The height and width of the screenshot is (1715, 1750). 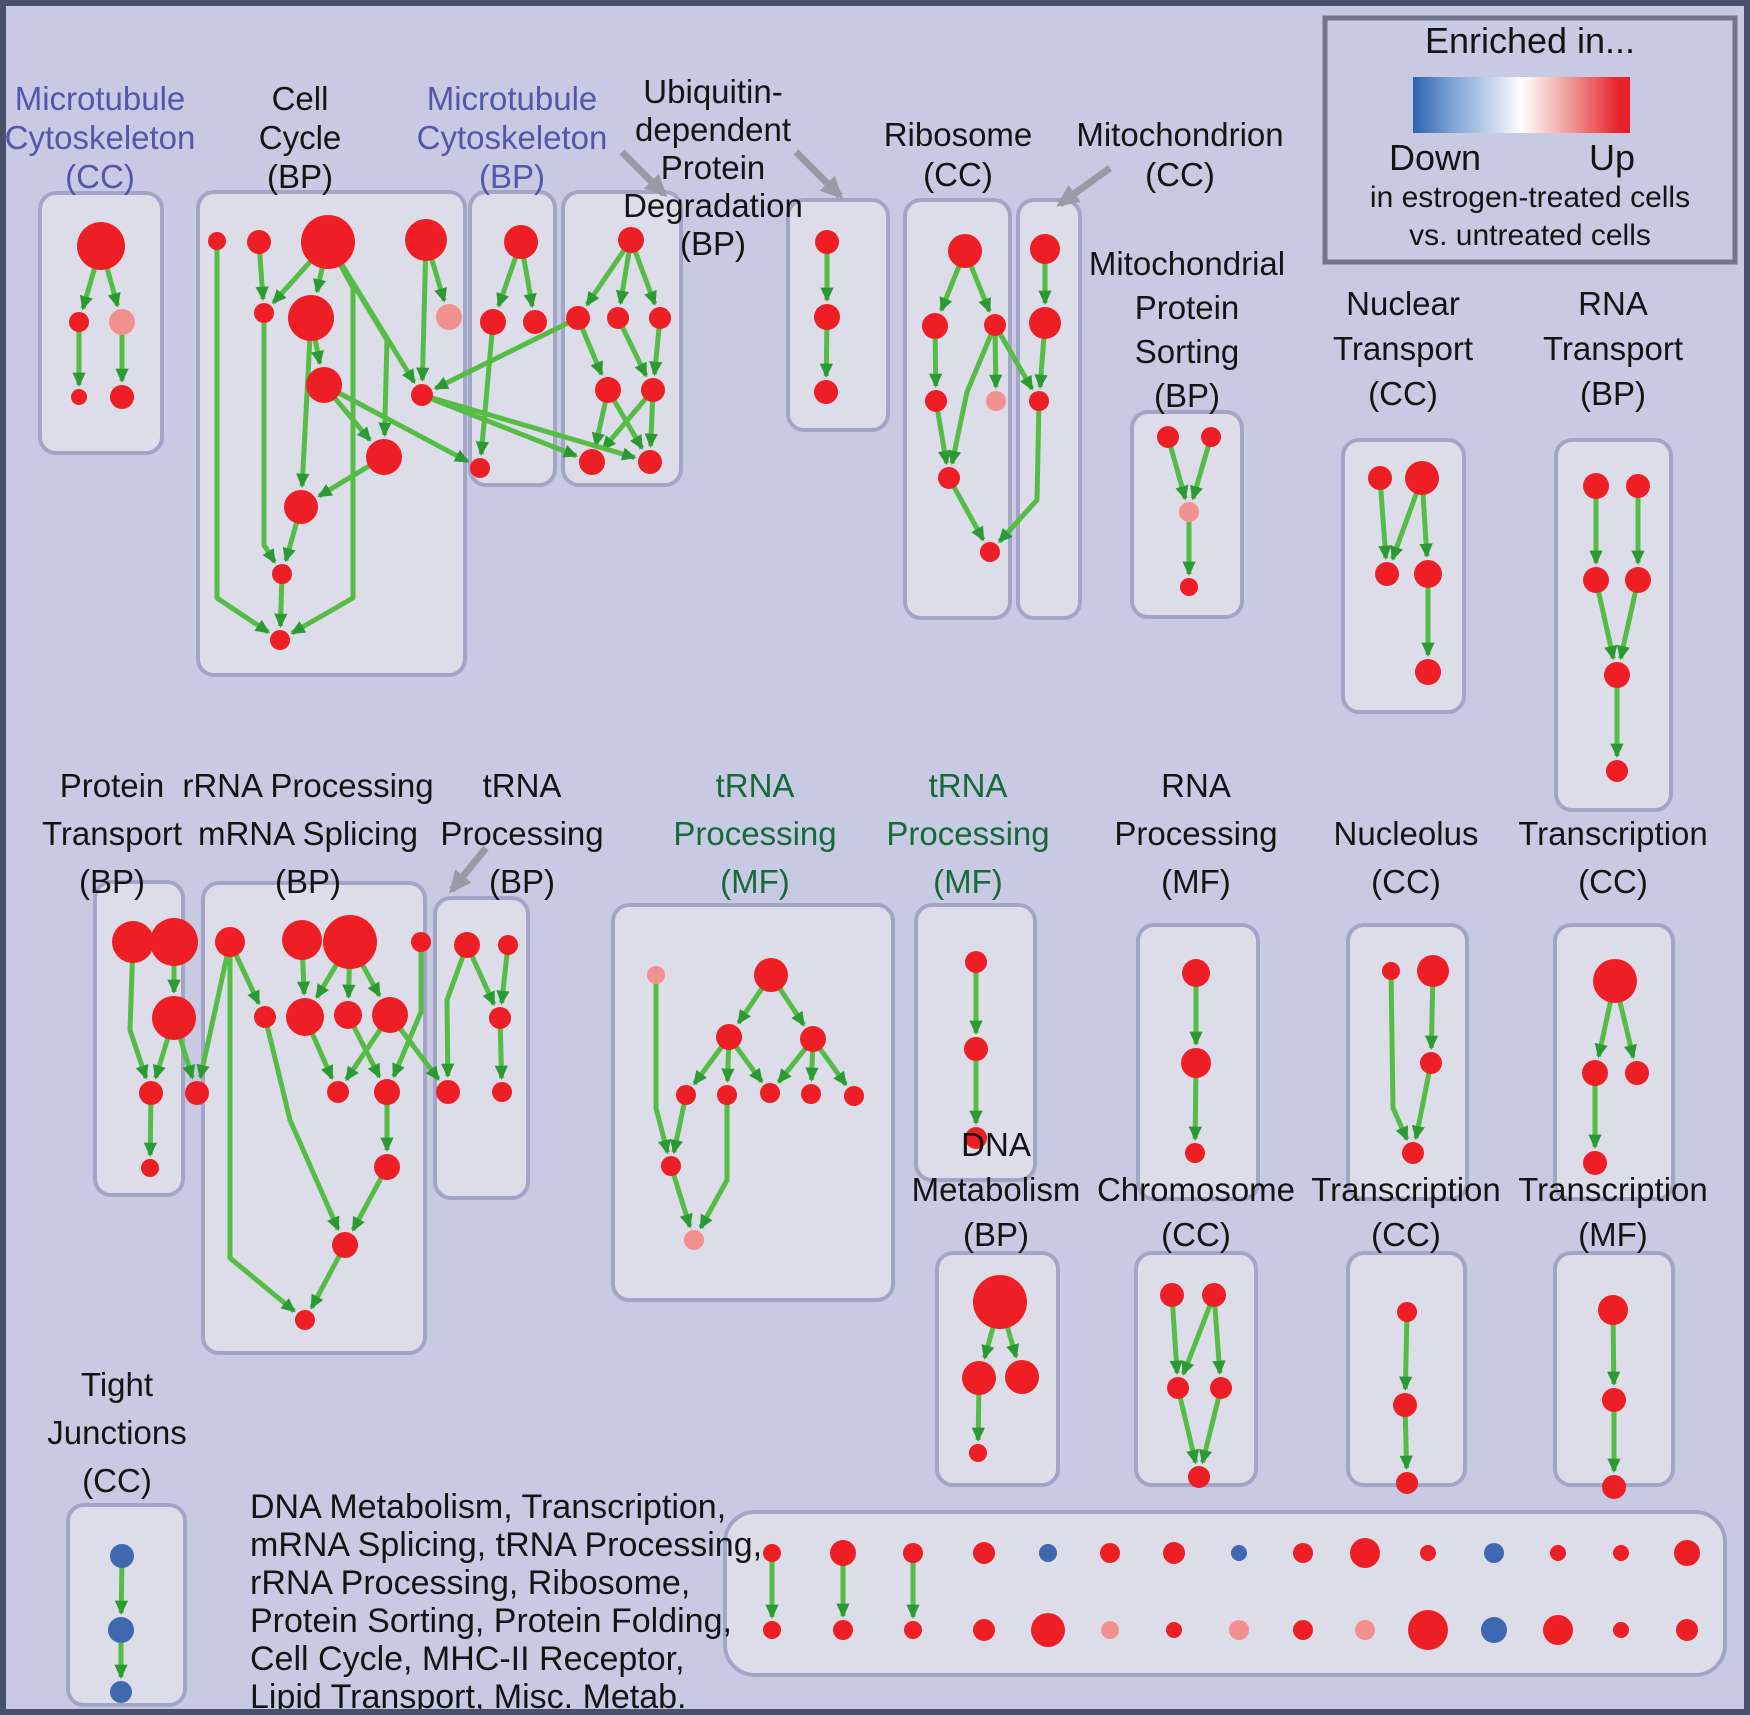 What do you see at coordinates (521, 833) in the screenshot?
I see `cluster-label-trna-bp-label: Processing` at bounding box center [521, 833].